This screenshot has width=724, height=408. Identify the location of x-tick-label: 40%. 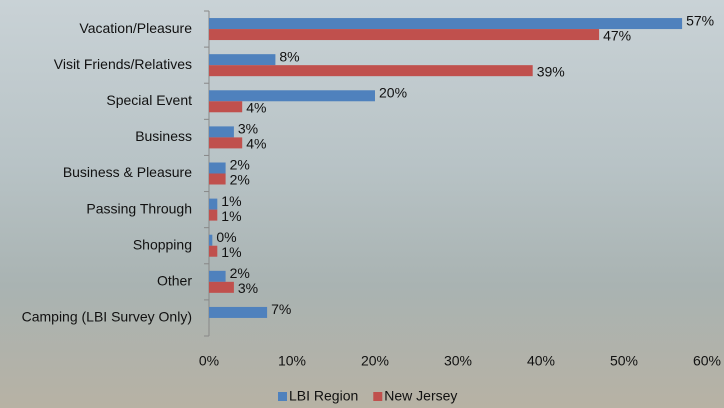
(541, 361).